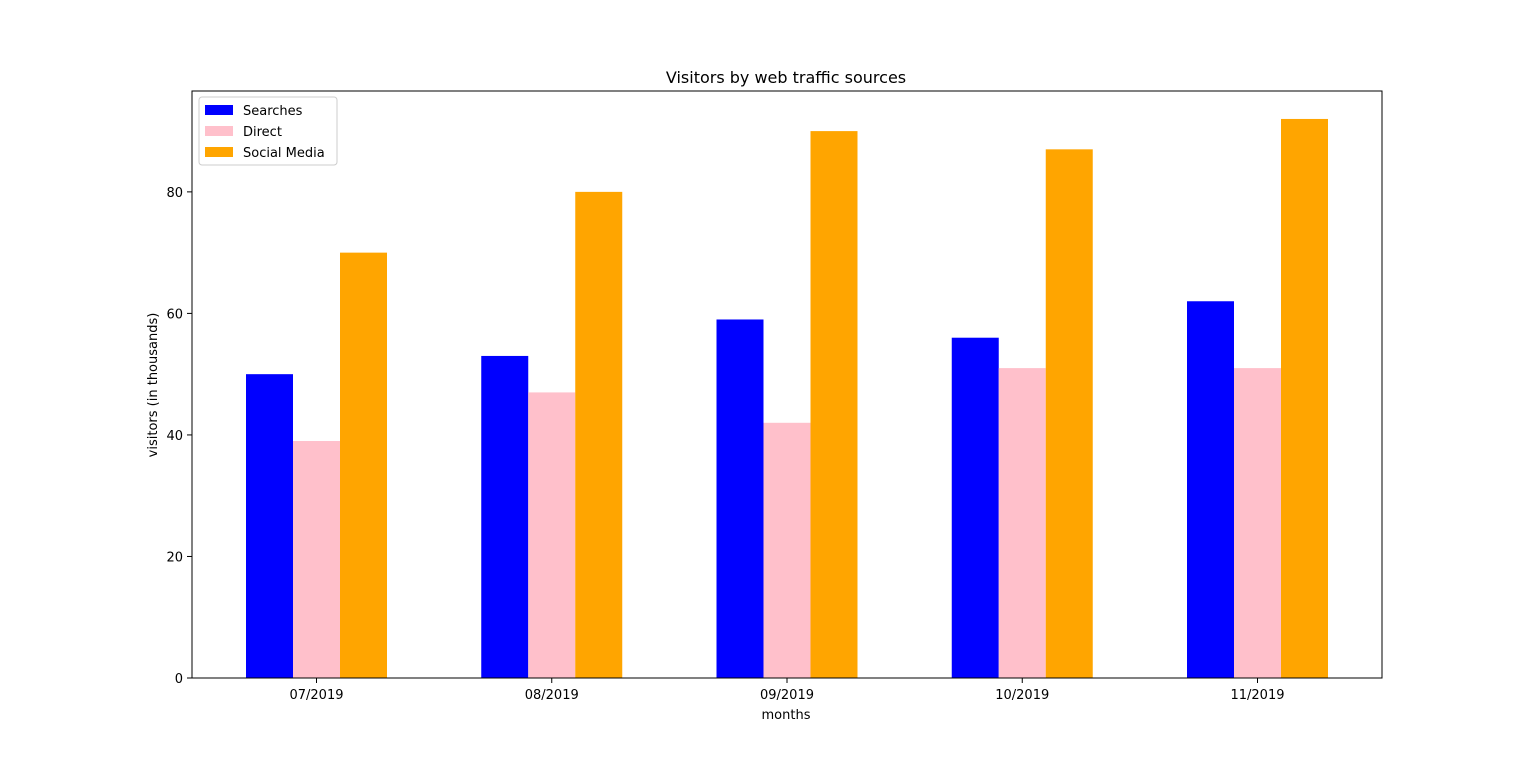  What do you see at coordinates (179, 679) in the screenshot?
I see `y-tick-label: 0` at bounding box center [179, 679].